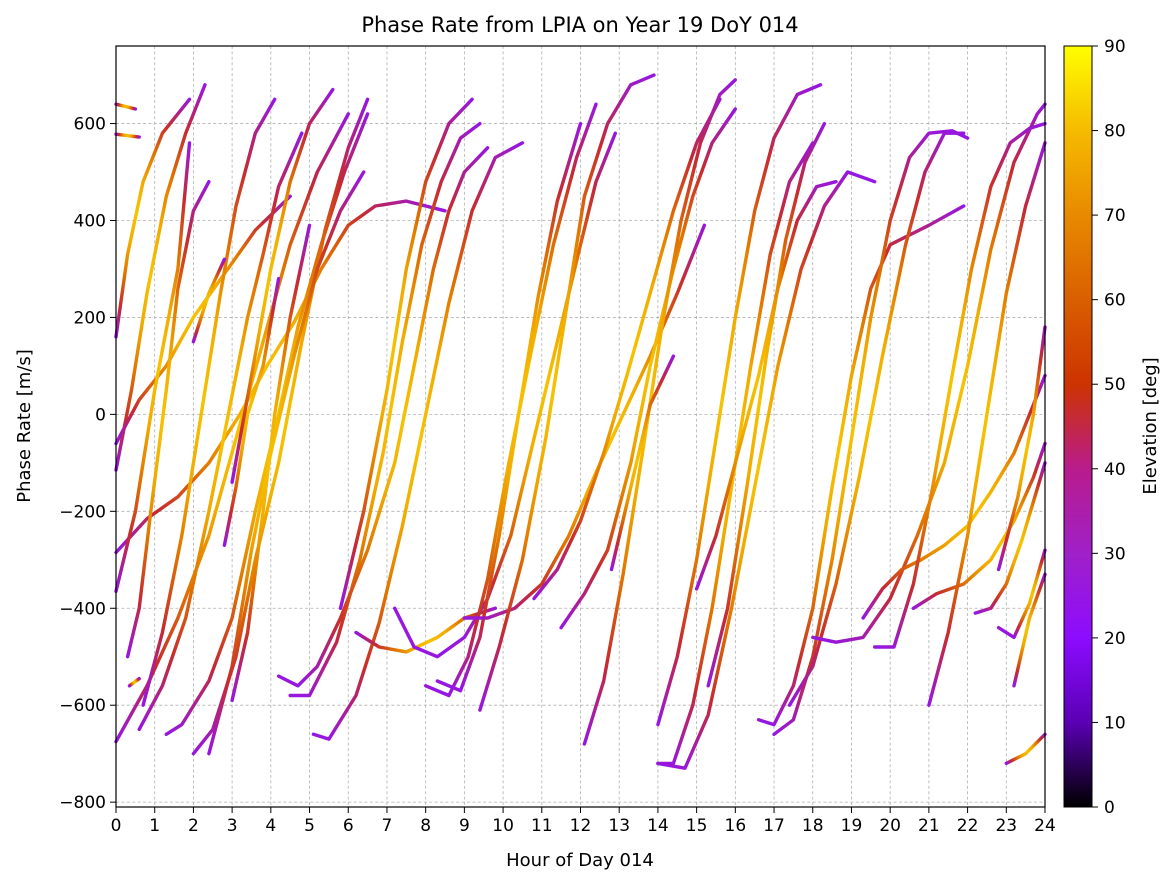 This screenshot has height=890, width=1176. Describe the element at coordinates (24, 425) in the screenshot. I see `y-axis-label: Phase Rate [m/s]` at that location.